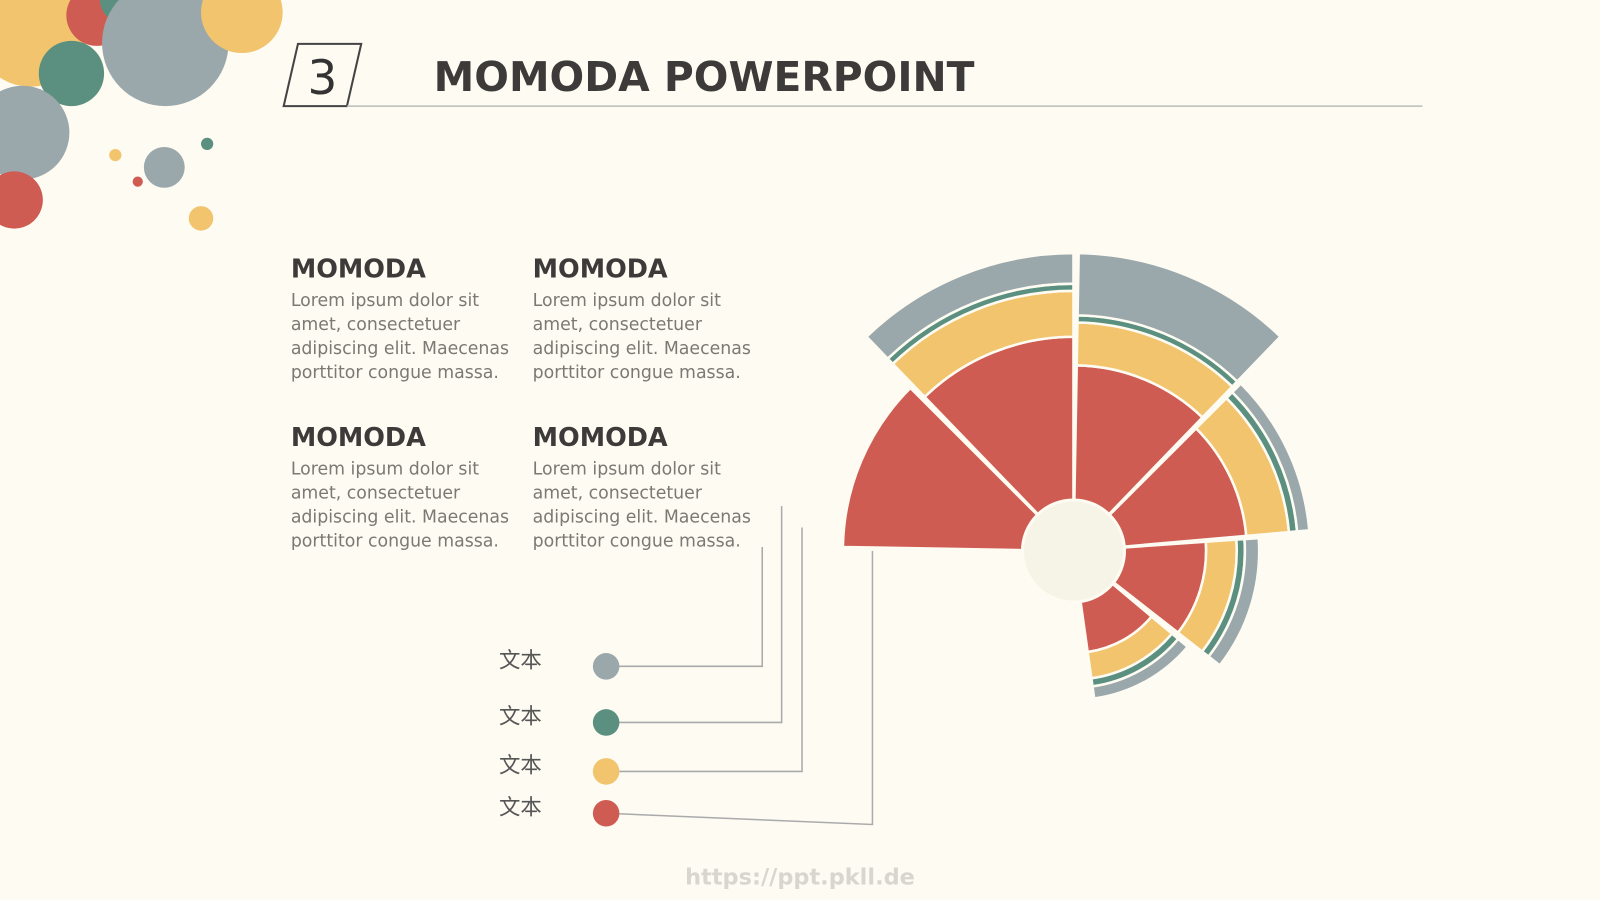 This screenshot has width=1600, height=900. Describe the element at coordinates (323, 78) in the screenshot. I see `slide-number: 3` at that location.